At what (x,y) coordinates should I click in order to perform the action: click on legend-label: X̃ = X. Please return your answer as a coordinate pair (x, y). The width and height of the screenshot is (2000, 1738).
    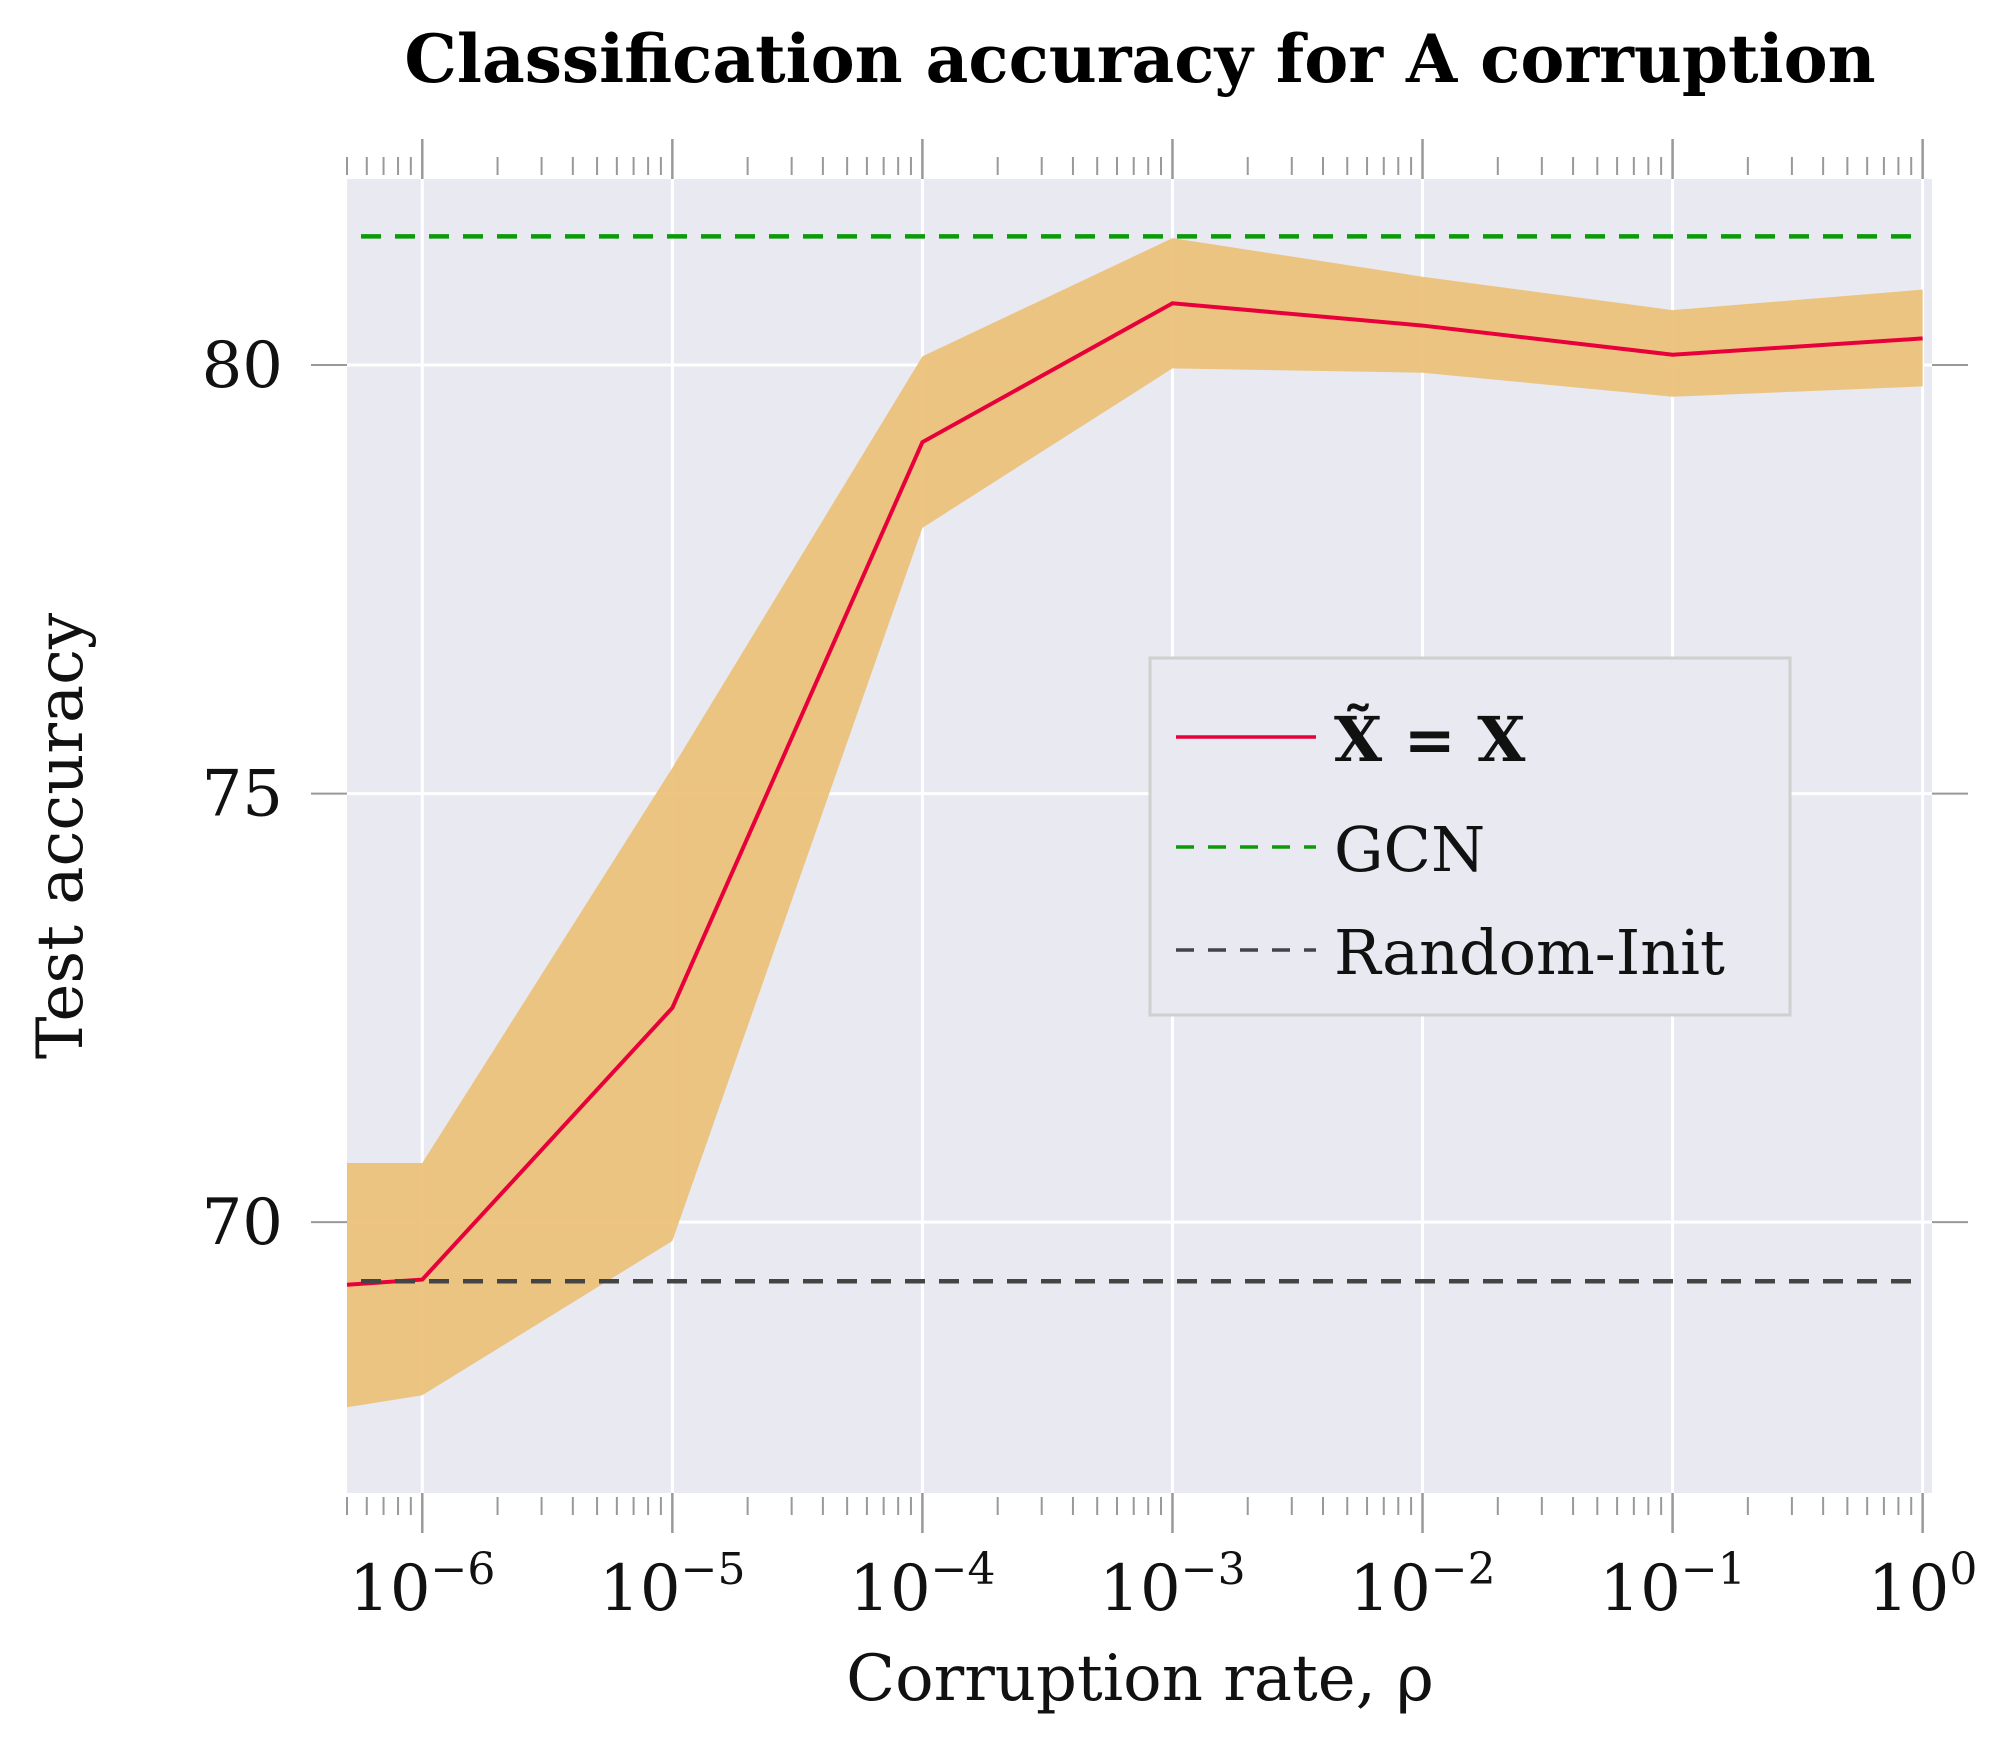
    Looking at the image, I should click on (1430, 739).